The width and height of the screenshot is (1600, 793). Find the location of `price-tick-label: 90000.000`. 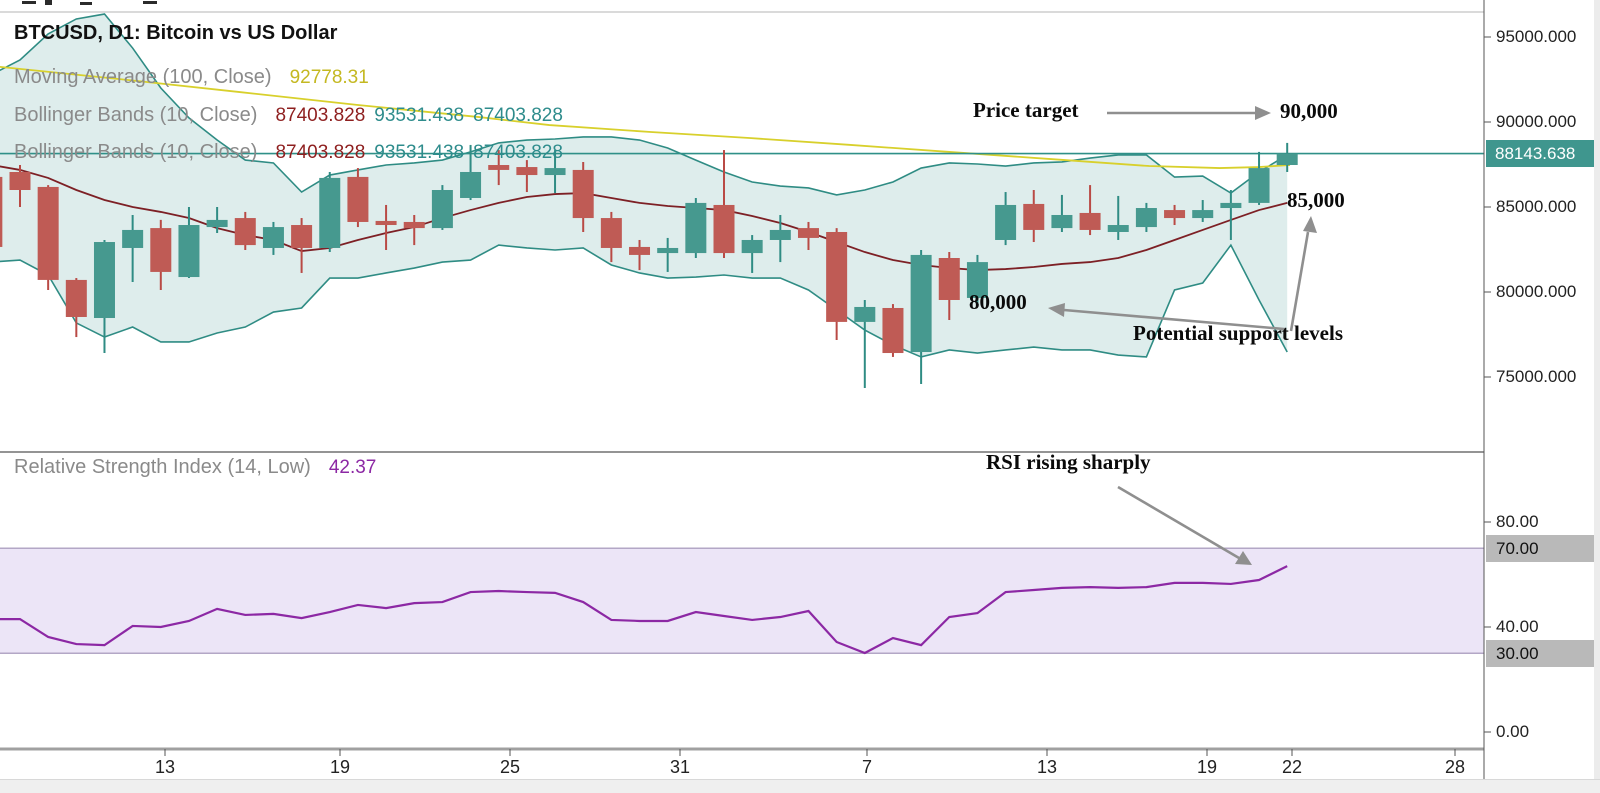

price-tick-label: 90000.000 is located at coordinates (1536, 121).